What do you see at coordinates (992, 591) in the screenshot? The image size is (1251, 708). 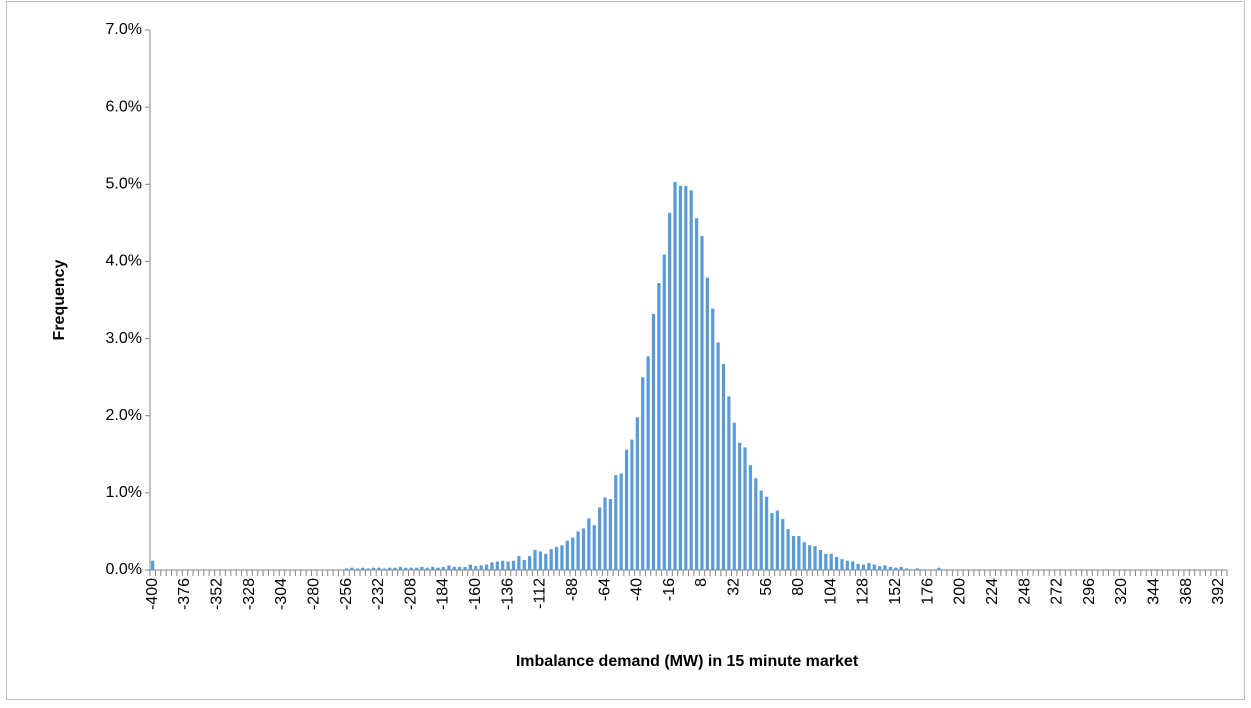 I see `x-tick-label: 224` at bounding box center [992, 591].